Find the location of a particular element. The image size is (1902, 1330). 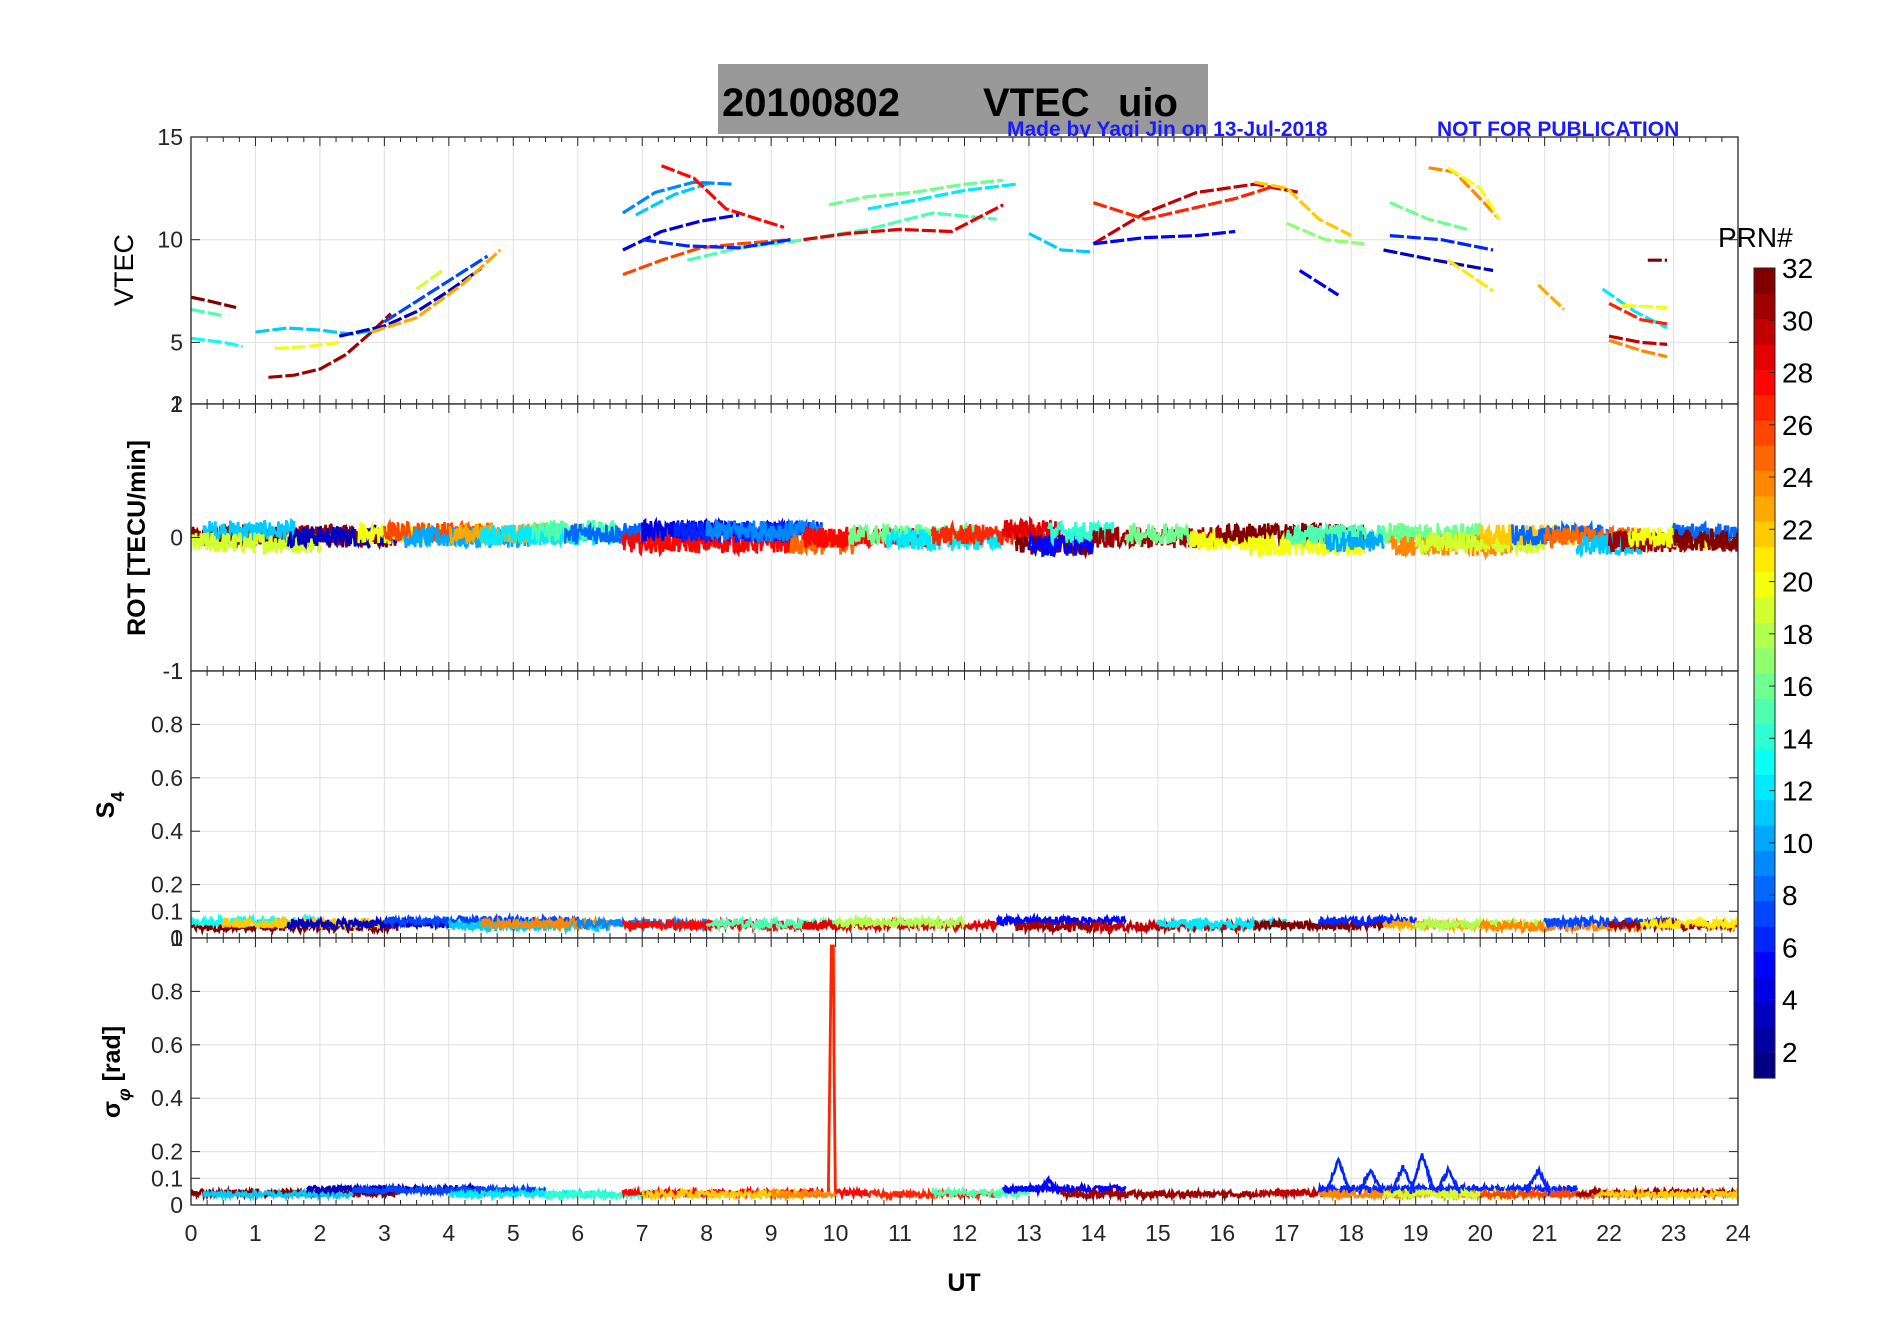

y-tick-label: 0.1 is located at coordinates (167, 1178).